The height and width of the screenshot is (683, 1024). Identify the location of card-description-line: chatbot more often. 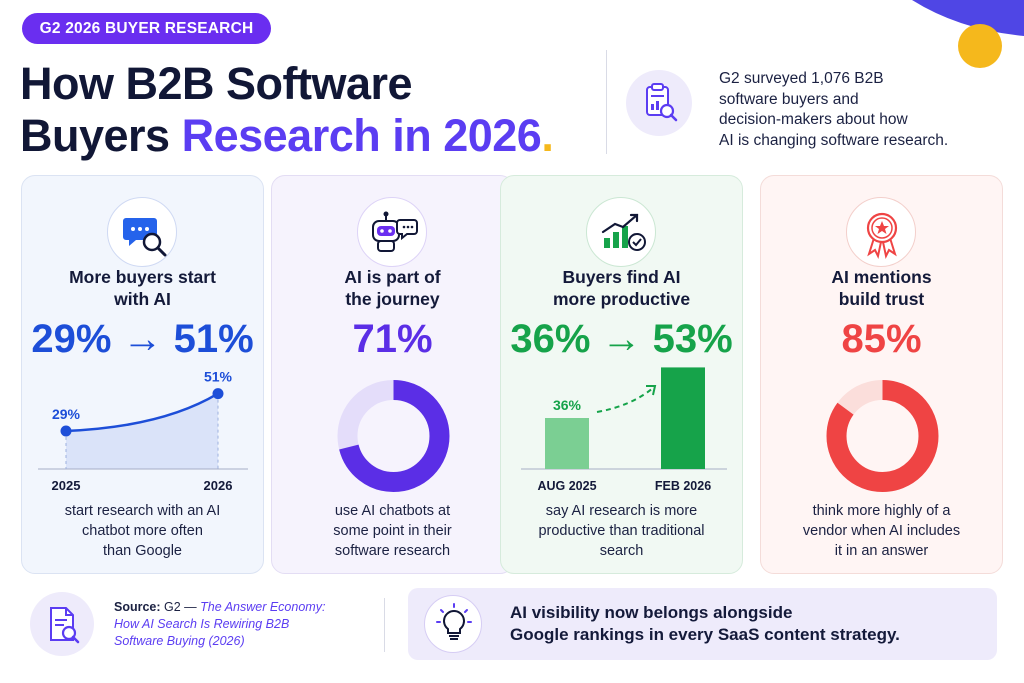
(142, 531).